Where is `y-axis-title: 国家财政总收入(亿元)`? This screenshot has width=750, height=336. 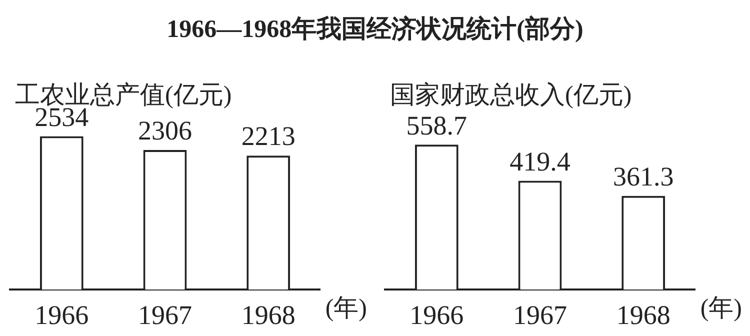 y-axis-title: 国家财政总收入(亿元) is located at coordinates (511, 95).